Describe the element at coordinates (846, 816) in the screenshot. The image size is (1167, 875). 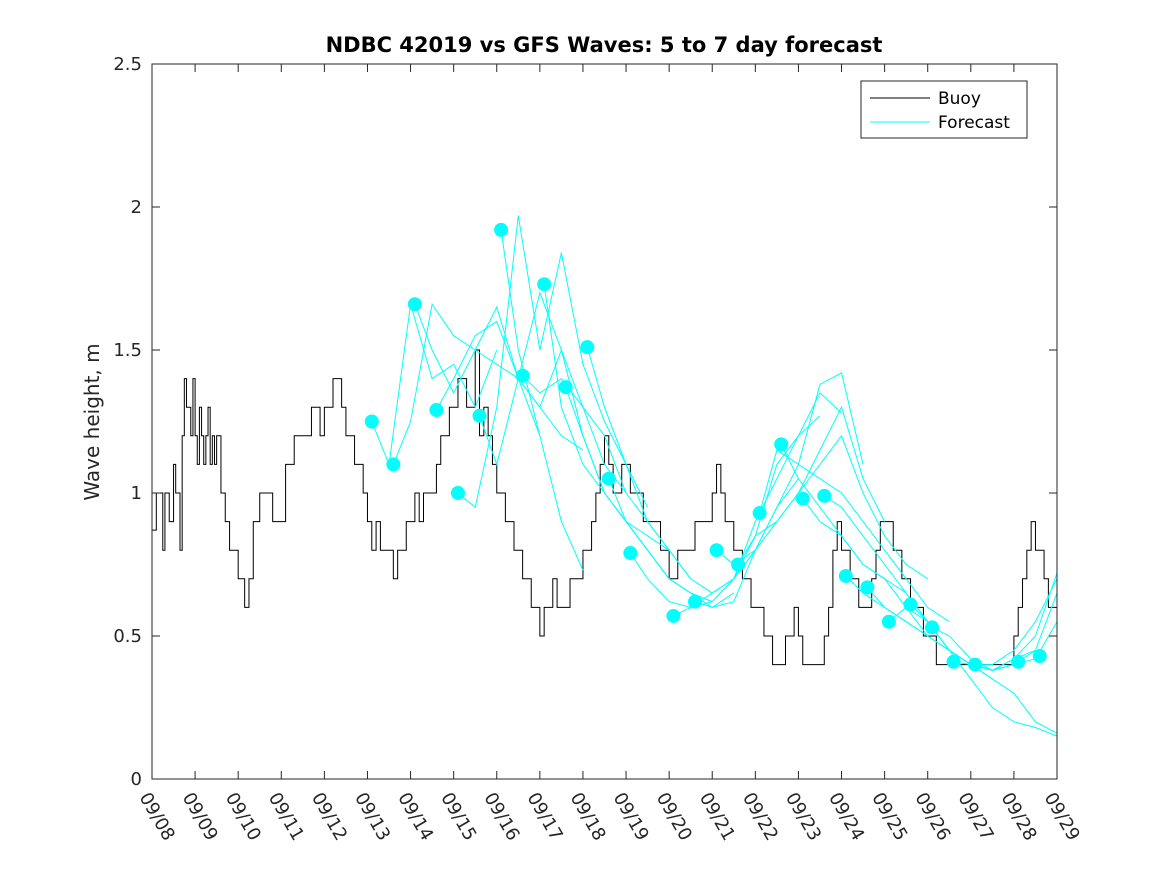
I see `x-tick-label: 09/24` at that location.